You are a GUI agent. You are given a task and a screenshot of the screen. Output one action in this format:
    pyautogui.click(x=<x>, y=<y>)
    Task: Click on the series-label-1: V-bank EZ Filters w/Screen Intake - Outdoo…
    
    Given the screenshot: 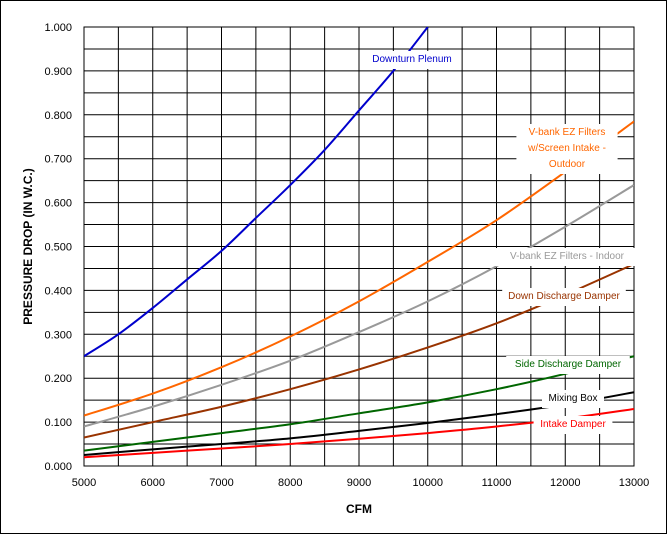 What is the action you would take?
    pyautogui.click(x=566, y=148)
    